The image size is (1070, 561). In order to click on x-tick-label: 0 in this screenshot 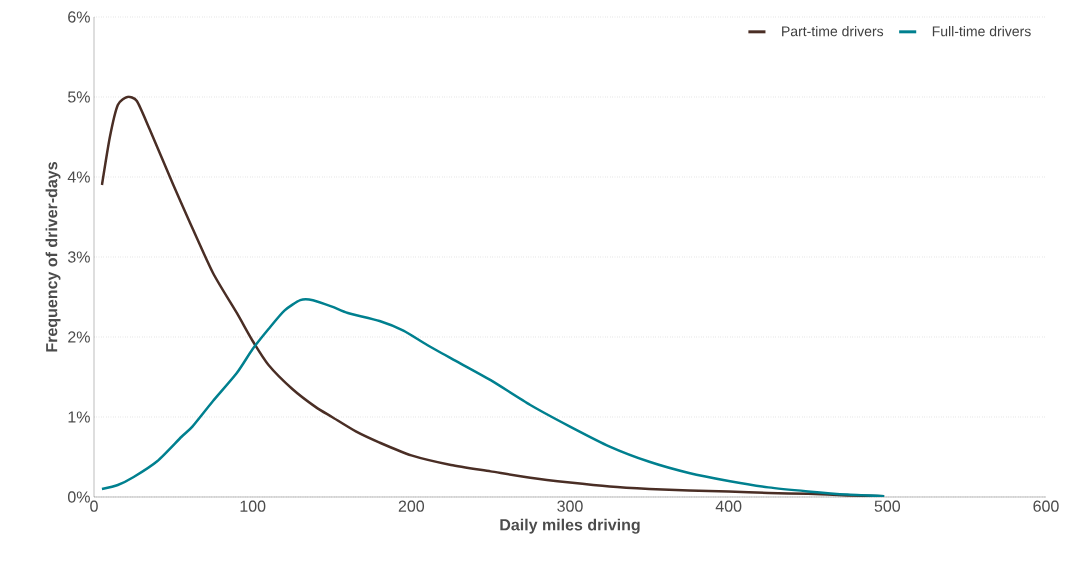, I will do `click(94, 506)`.